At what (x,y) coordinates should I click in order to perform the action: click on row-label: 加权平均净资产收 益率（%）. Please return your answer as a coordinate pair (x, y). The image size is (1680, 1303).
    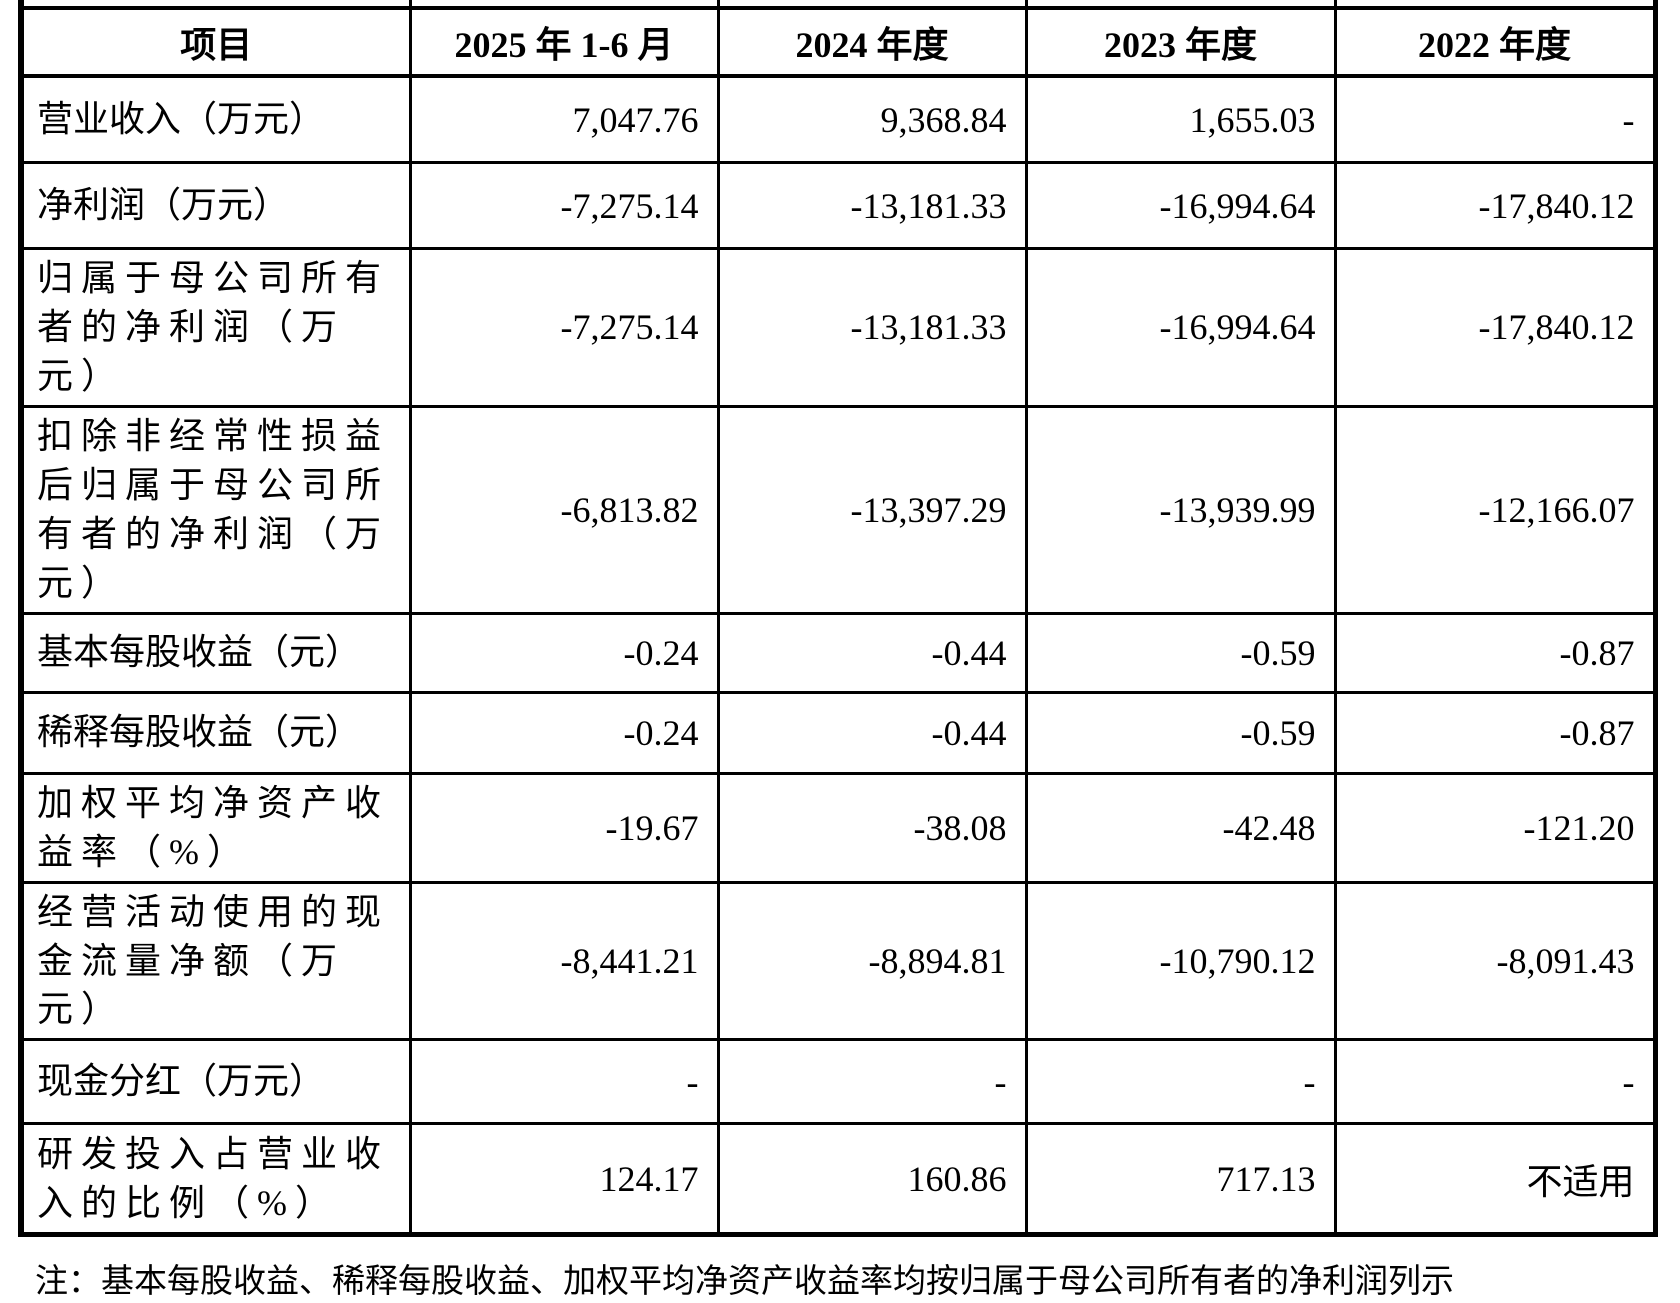
    Looking at the image, I should click on (215, 827).